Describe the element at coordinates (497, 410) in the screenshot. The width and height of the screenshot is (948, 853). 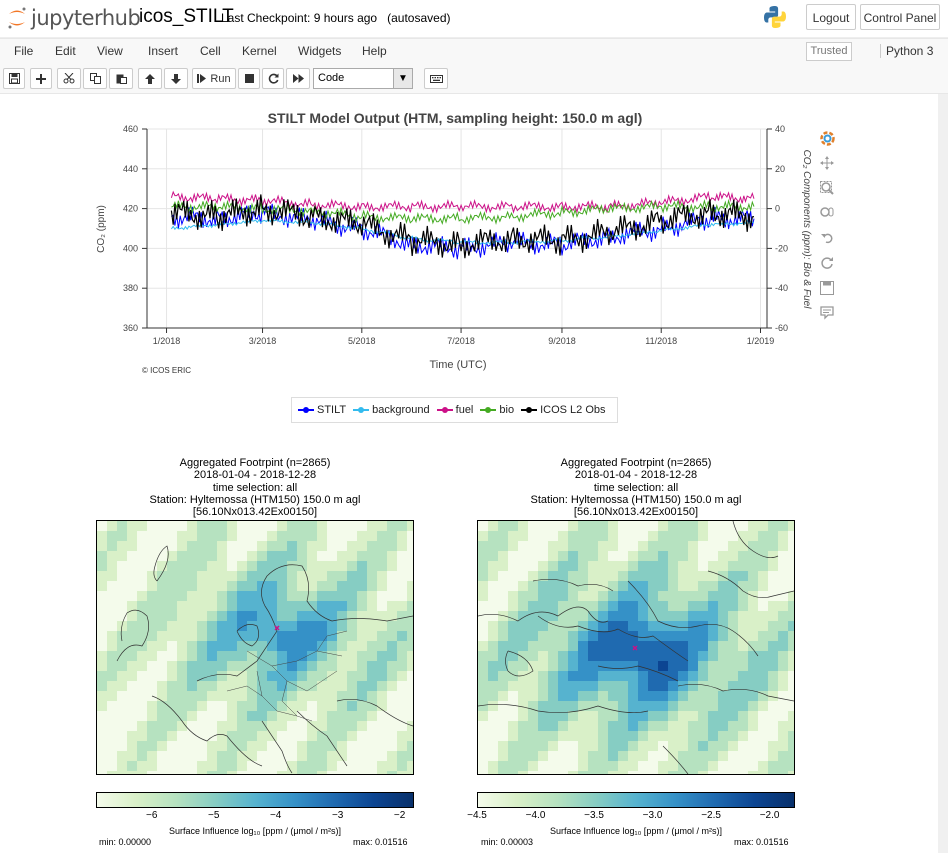
I see `legend-item-bio: bio` at that location.